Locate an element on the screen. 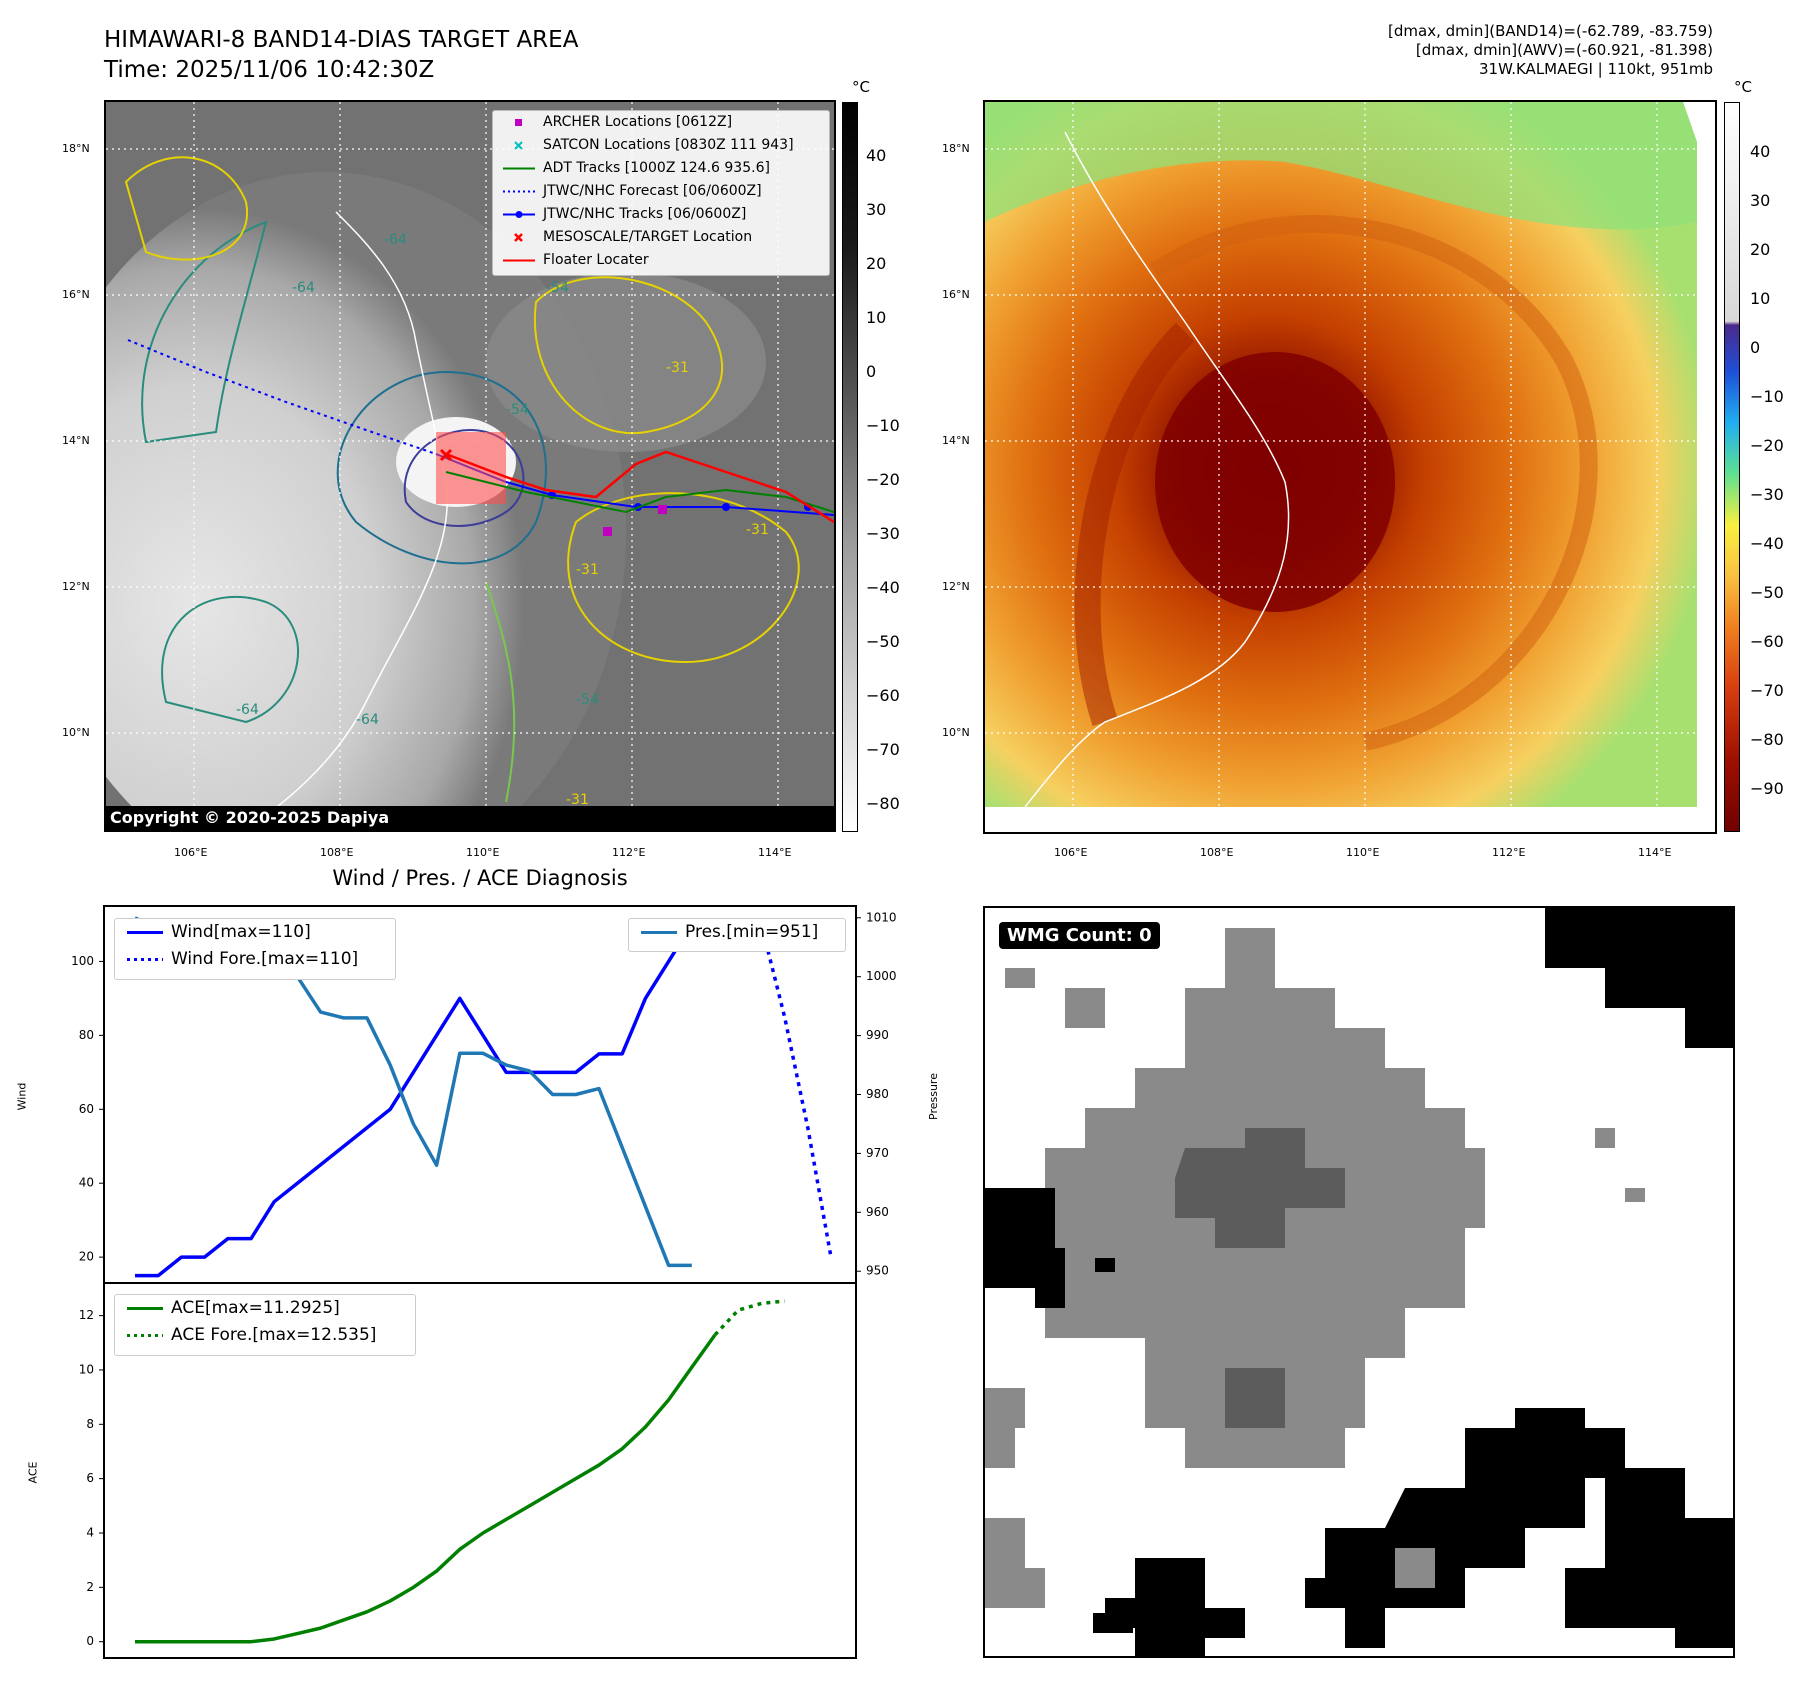 This screenshot has width=1797, height=1690. storm-info: 31W.KALMAEGI | 110kt, 951mb is located at coordinates (1596, 69).